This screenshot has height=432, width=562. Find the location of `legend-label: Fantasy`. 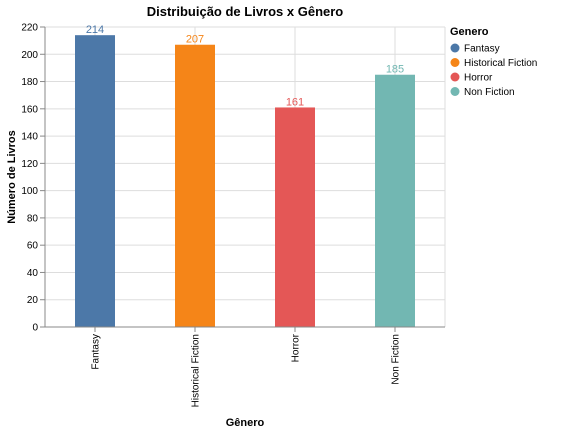

legend-label: Fantasy is located at coordinates (482, 49).